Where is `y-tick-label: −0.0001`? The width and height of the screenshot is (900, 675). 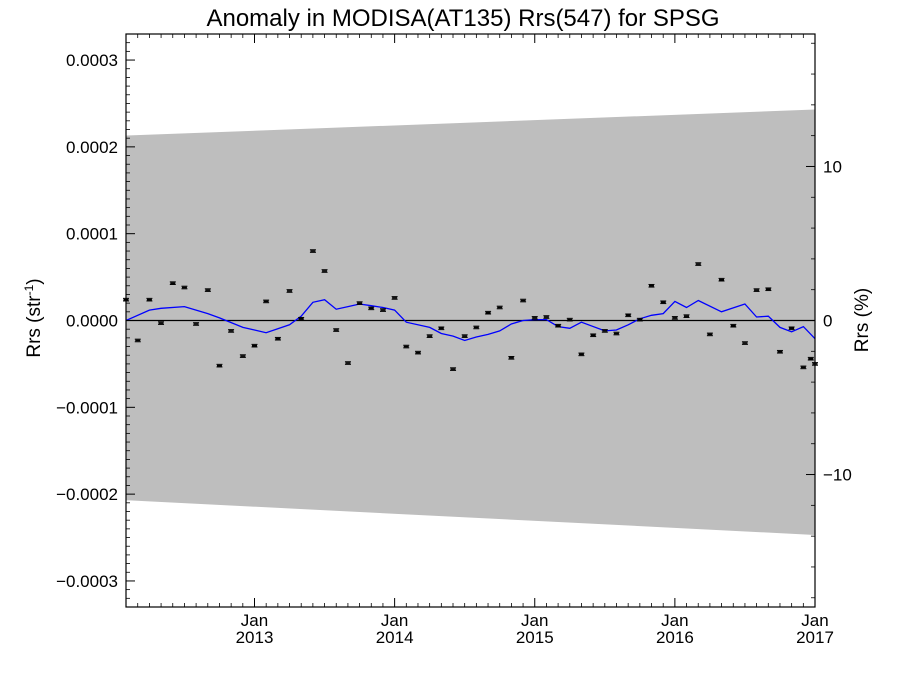
y-tick-label: −0.0001 is located at coordinates (87, 407).